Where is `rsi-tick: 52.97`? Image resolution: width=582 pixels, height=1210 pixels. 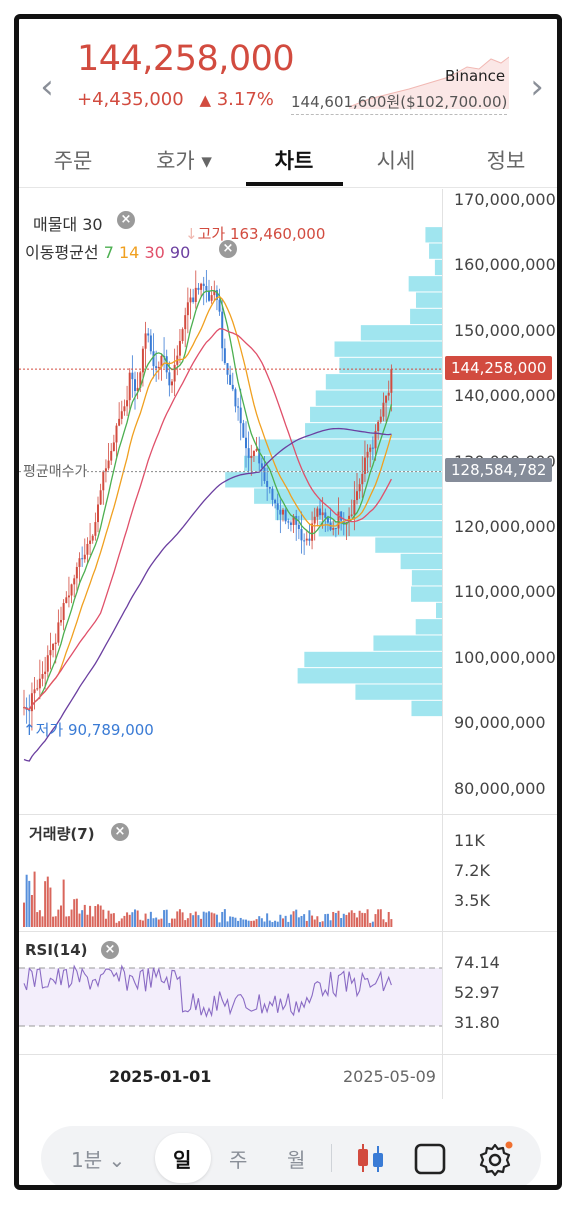 rsi-tick: 52.97 is located at coordinates (477, 992).